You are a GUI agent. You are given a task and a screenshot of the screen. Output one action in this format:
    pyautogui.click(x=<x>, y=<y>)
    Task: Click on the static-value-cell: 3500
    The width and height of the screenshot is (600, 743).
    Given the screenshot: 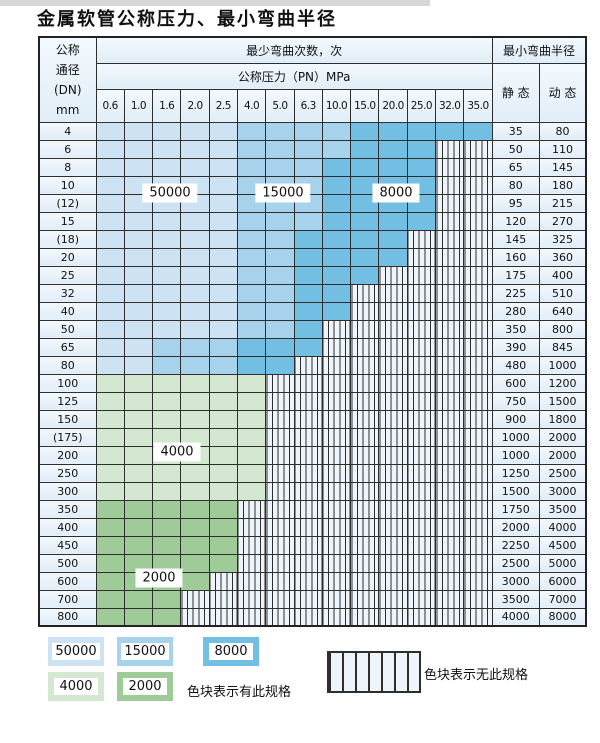 What is the action you would take?
    pyautogui.click(x=515, y=599)
    